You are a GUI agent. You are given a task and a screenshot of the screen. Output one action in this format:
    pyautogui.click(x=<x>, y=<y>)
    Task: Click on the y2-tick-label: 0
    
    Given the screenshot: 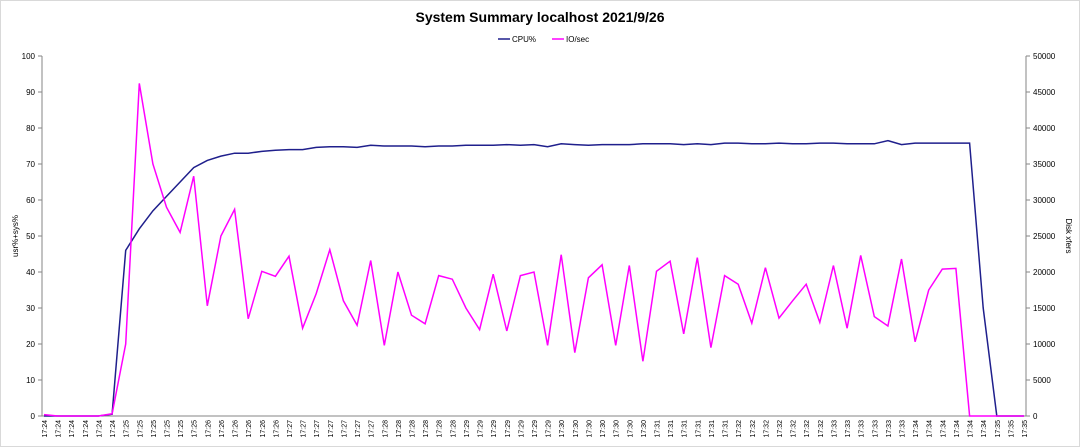 What is the action you would take?
    pyautogui.click(x=1035, y=416)
    